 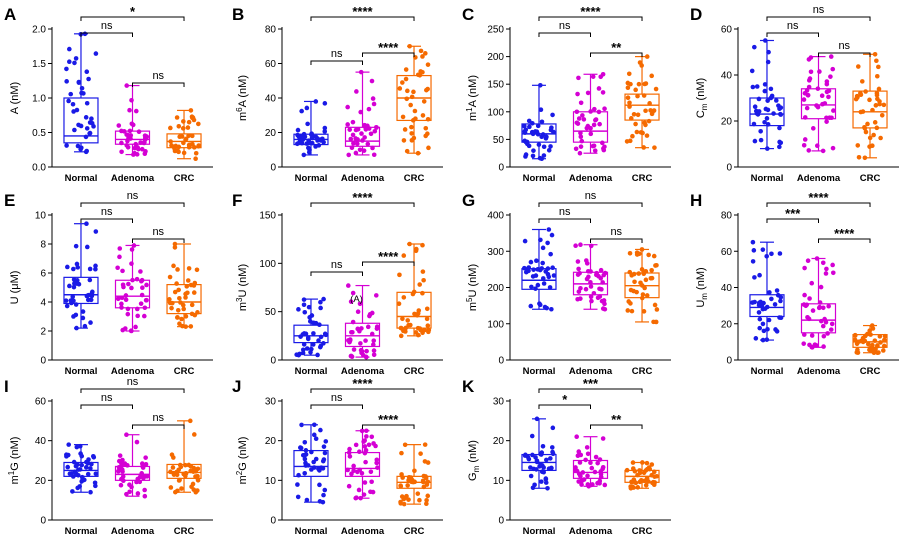 I want to click on y-axis-label: Gm (nM), so click(x=474, y=460).